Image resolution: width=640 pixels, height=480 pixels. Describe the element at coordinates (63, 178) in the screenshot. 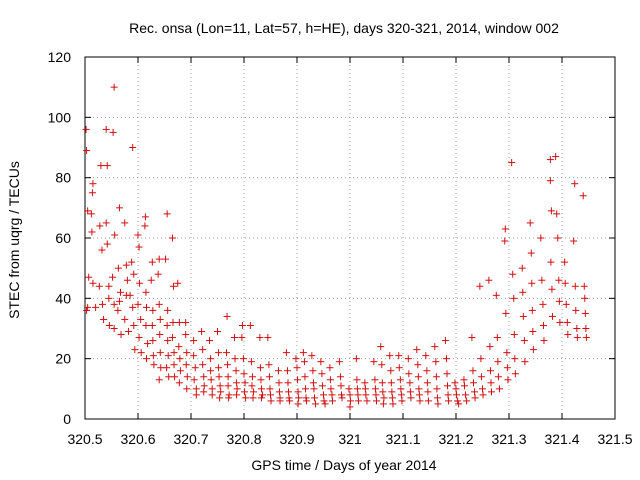

I see `y-tick-label: 80` at that location.